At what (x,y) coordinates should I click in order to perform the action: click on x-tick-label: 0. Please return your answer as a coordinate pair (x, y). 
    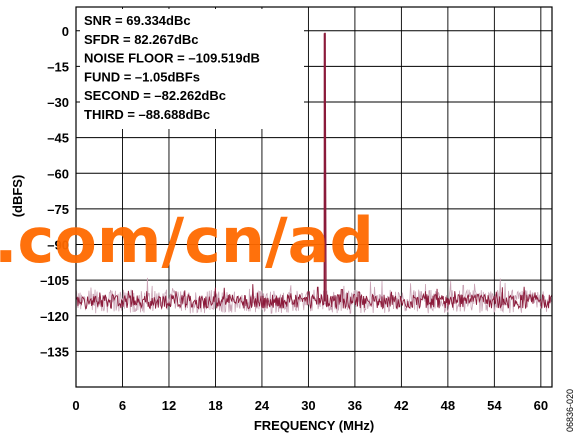
    Looking at the image, I should click on (75, 405).